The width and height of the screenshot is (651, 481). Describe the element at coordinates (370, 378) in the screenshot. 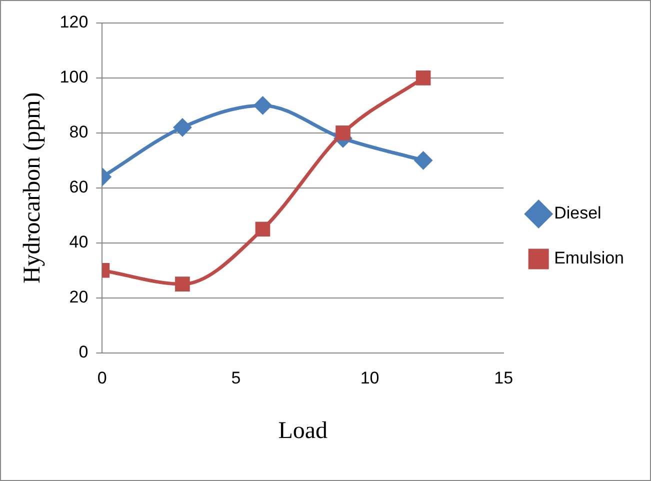

I see `x-tick-label: 10` at that location.